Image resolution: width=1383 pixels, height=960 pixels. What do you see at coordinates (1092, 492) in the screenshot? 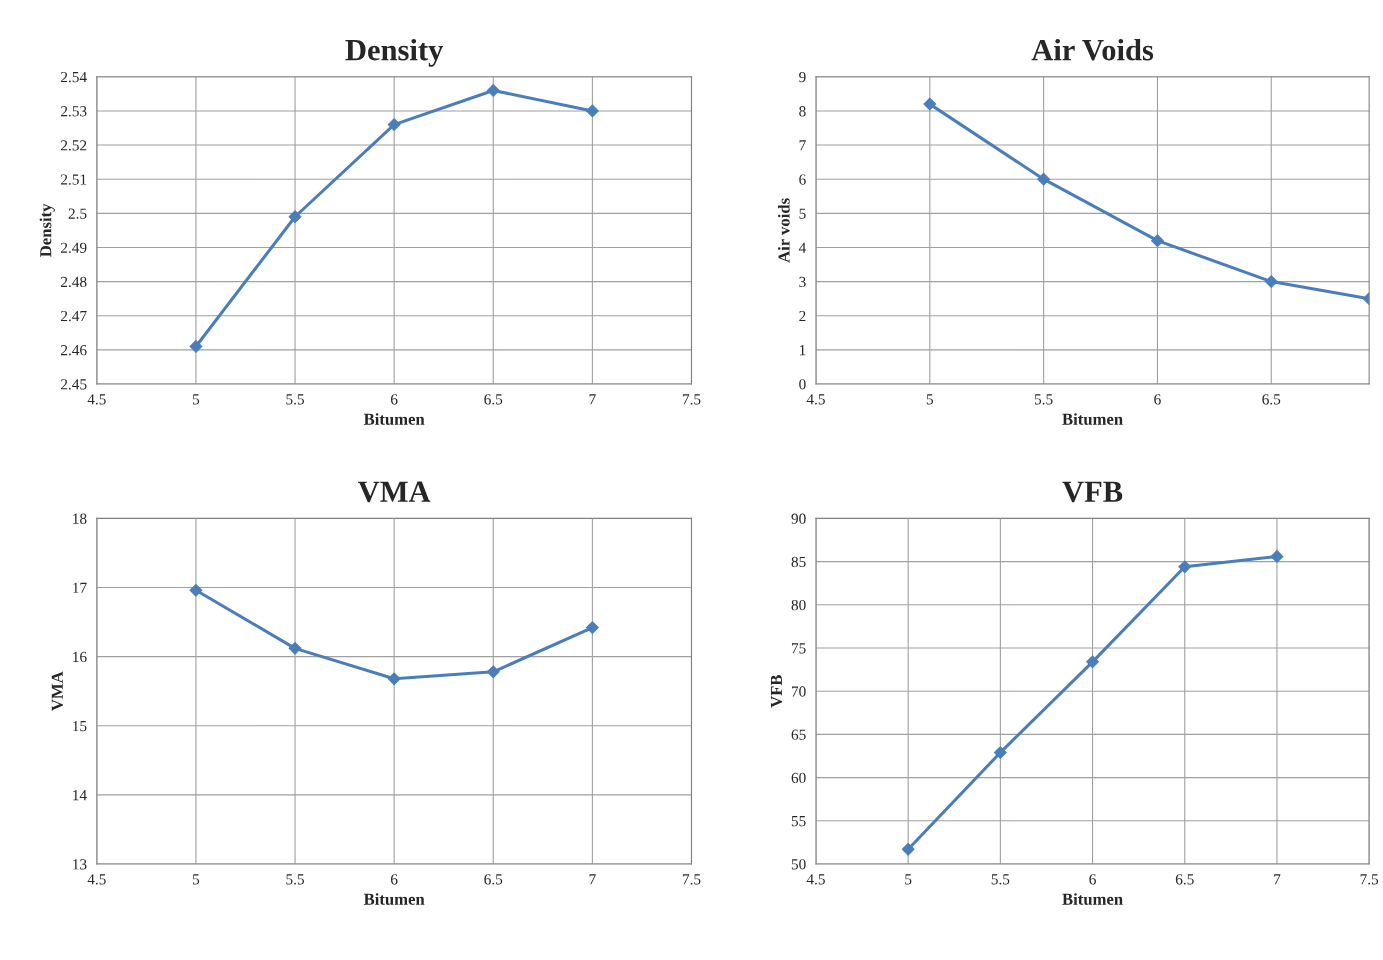
I see `chart-title: VFB` at bounding box center [1092, 492].